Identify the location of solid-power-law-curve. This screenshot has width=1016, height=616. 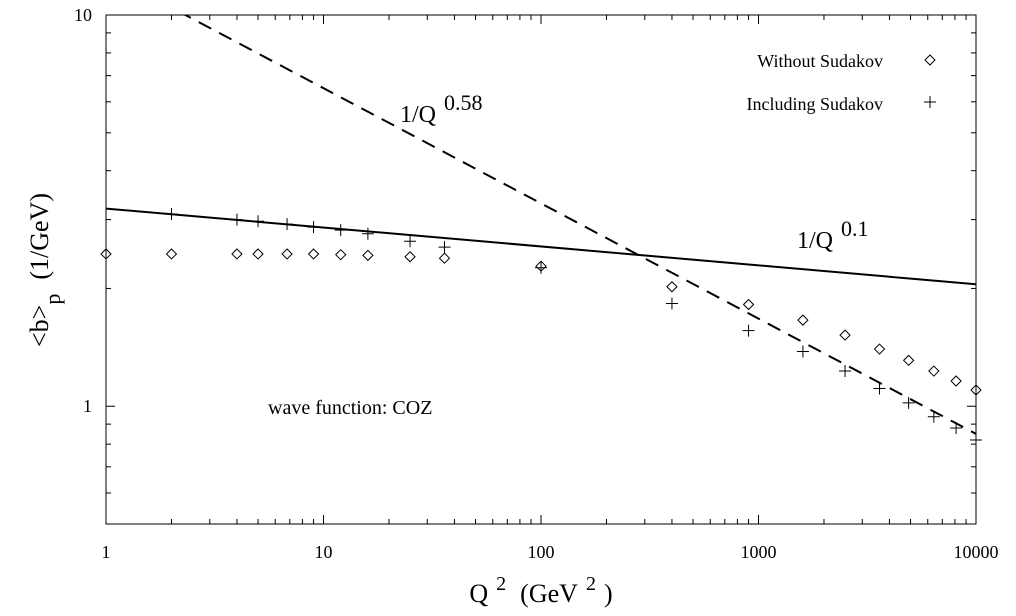
(541, 246).